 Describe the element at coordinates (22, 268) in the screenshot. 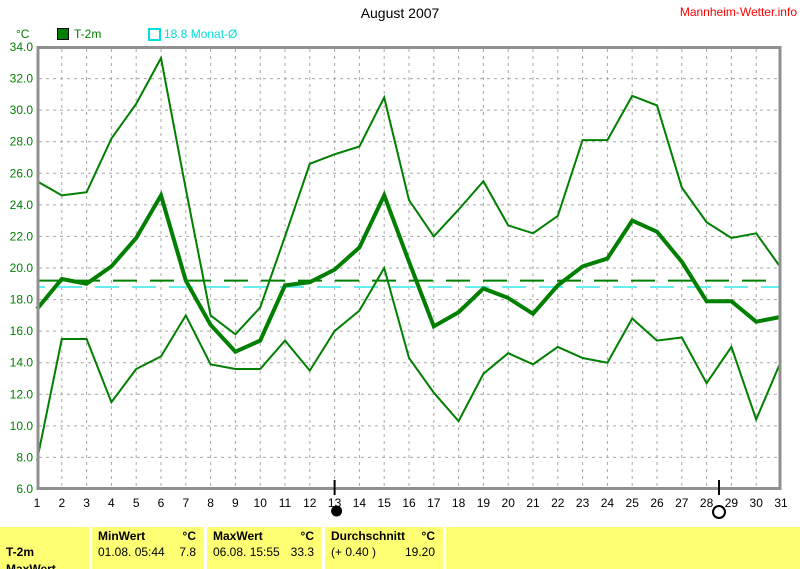

I see `y-tick-label: 20.0` at that location.